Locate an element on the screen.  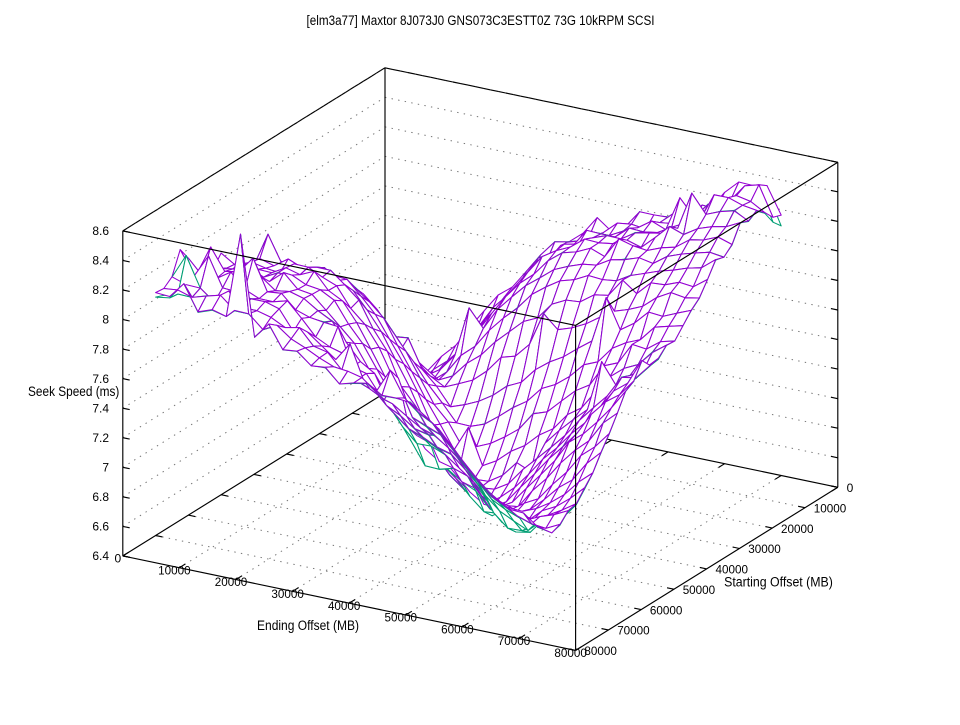
svg-text: Ending Offset (MB) is located at coordinates (308, 625).